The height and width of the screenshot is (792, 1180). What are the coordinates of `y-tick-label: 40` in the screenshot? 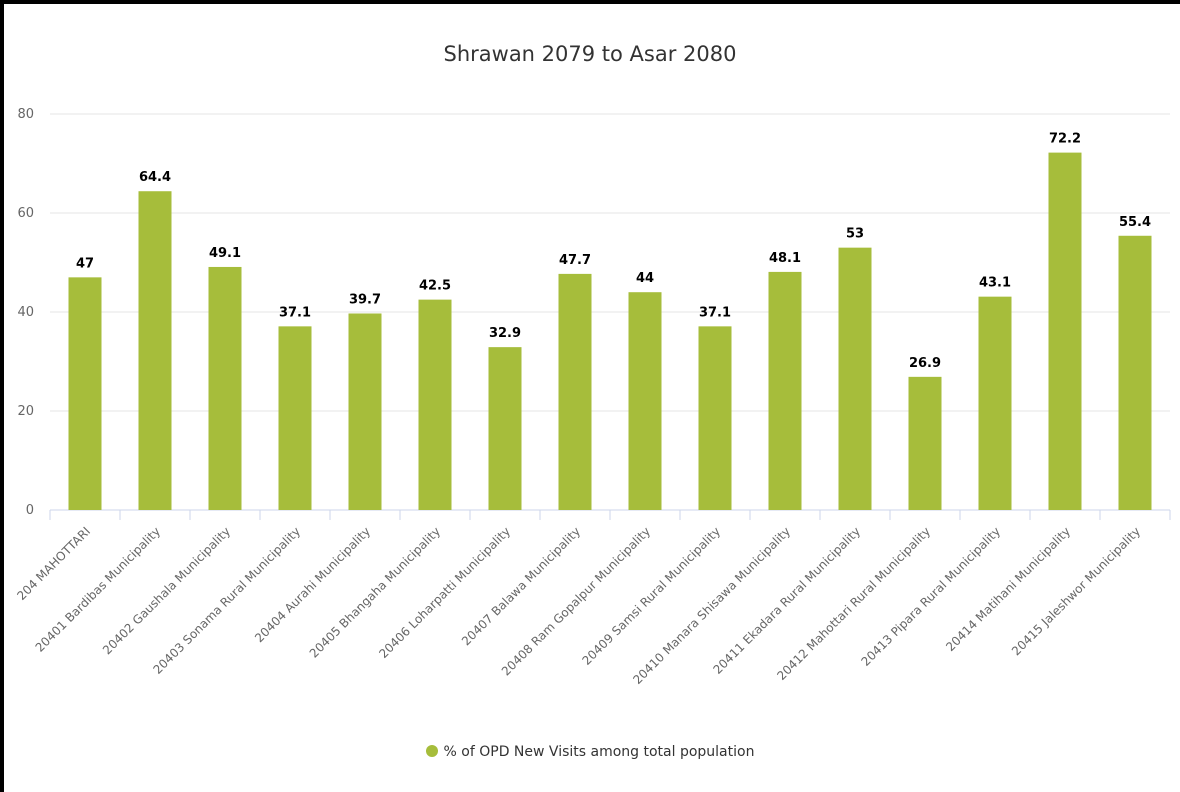 It's located at (25, 312).